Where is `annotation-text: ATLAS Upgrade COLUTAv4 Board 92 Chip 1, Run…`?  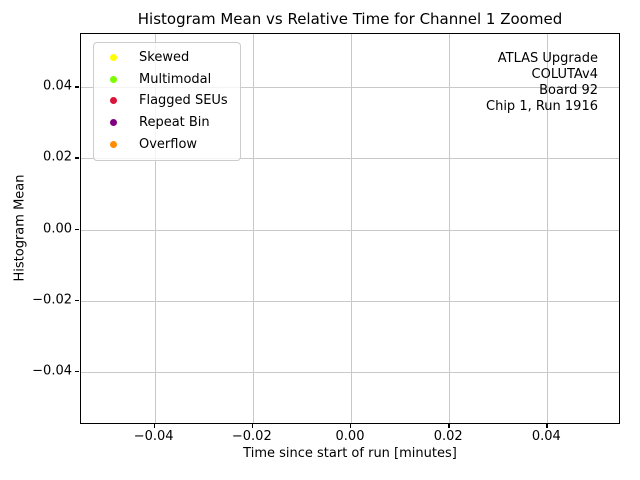 annotation-text: ATLAS Upgrade COLUTAv4 Board 92 Chip 1, Run… is located at coordinates (299, 83).